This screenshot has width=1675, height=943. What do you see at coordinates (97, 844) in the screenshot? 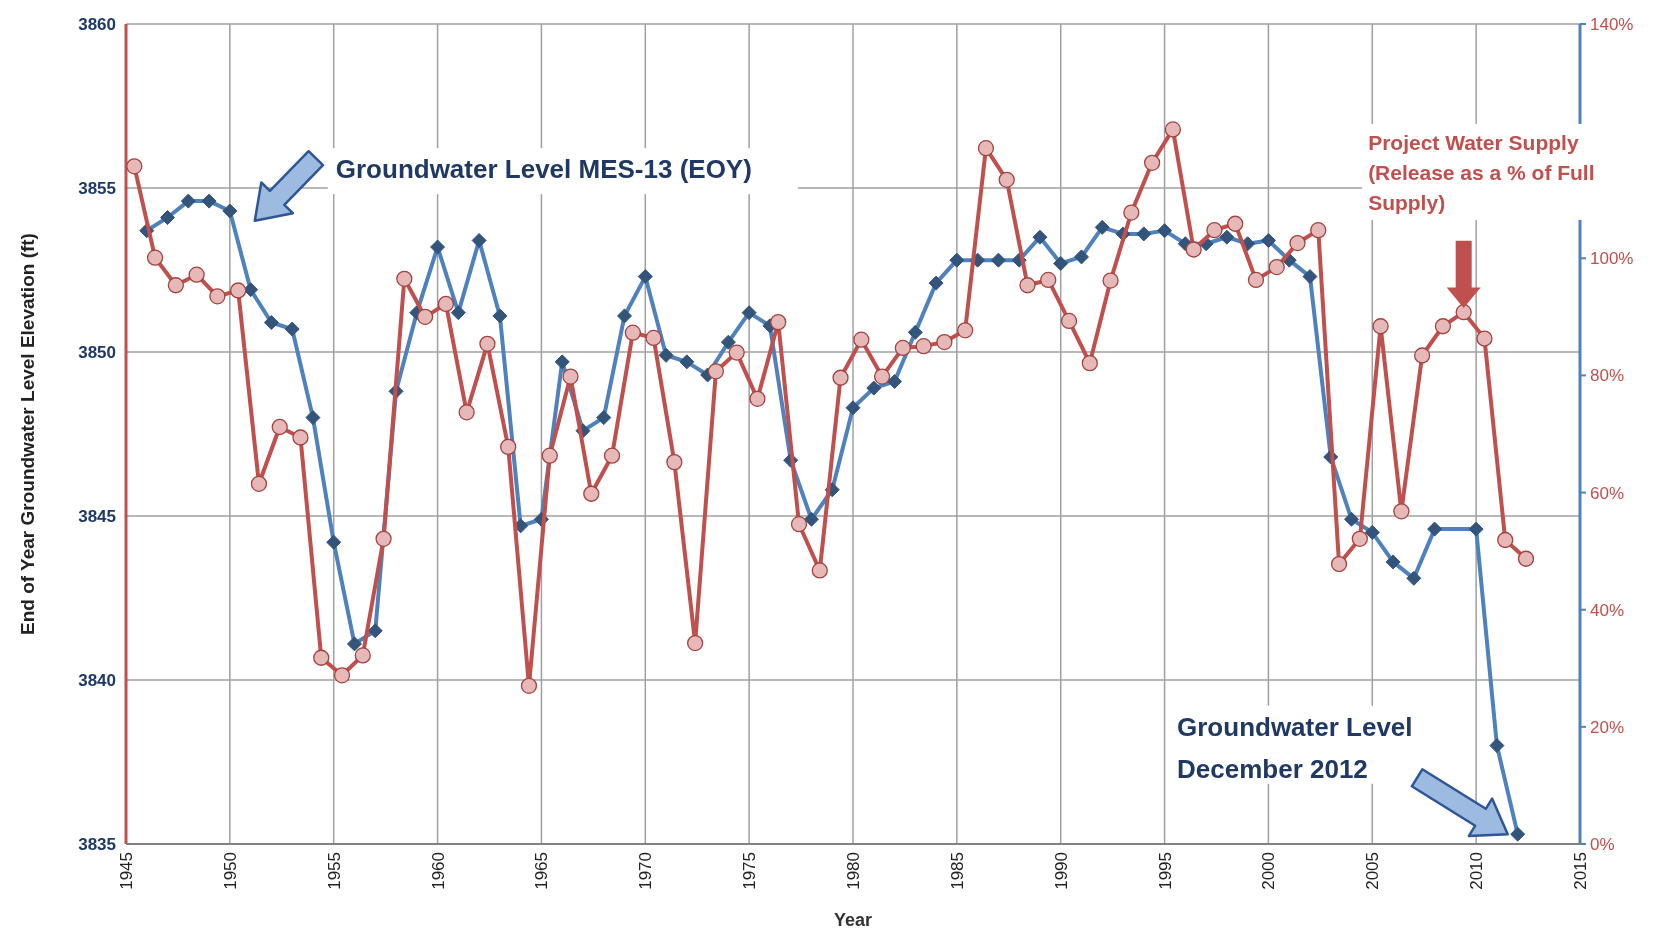
I see `y-tick-label: 3835` at bounding box center [97, 844].